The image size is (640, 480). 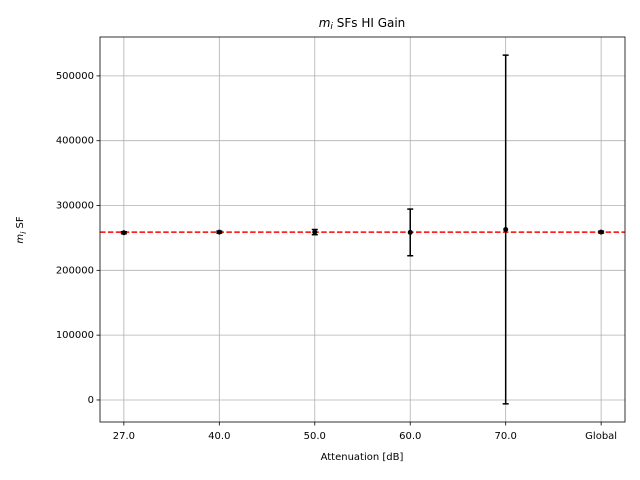 What do you see at coordinates (219, 436) in the screenshot?
I see `x-tick-label: 40.0` at bounding box center [219, 436].